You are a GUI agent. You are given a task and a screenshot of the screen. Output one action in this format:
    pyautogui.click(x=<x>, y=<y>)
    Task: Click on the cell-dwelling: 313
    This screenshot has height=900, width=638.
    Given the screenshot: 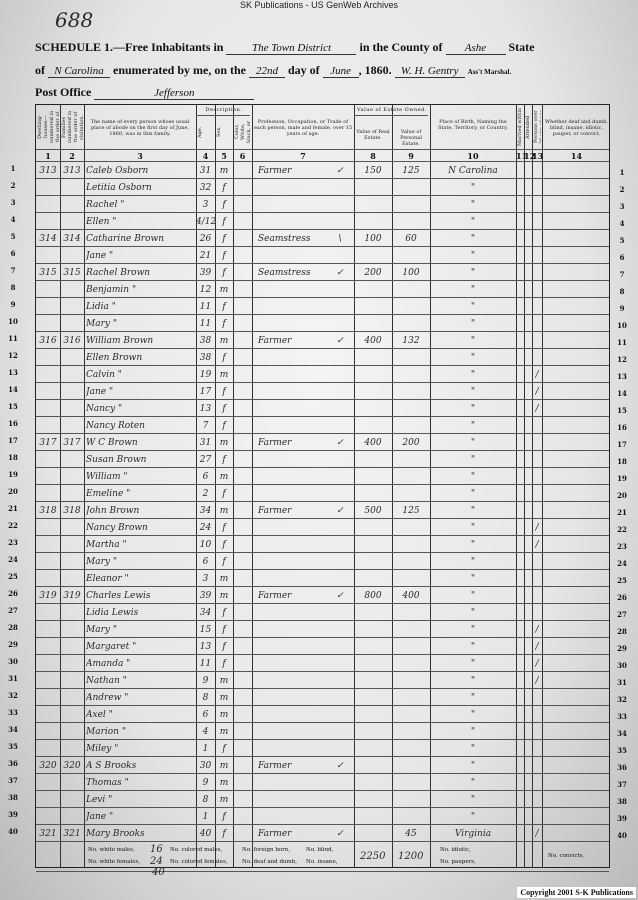 What is the action you would take?
    pyautogui.click(x=48, y=171)
    